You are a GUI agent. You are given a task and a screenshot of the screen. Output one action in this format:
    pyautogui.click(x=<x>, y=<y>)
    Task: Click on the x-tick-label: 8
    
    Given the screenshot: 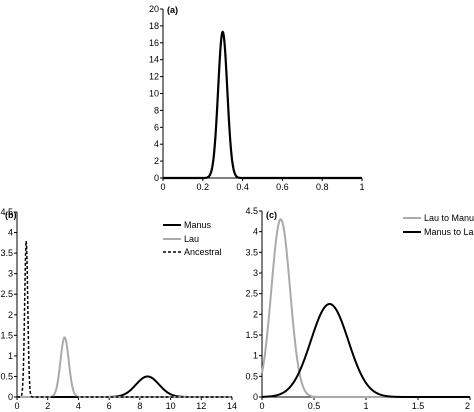 What is the action you would take?
    pyautogui.click(x=139, y=406)
    